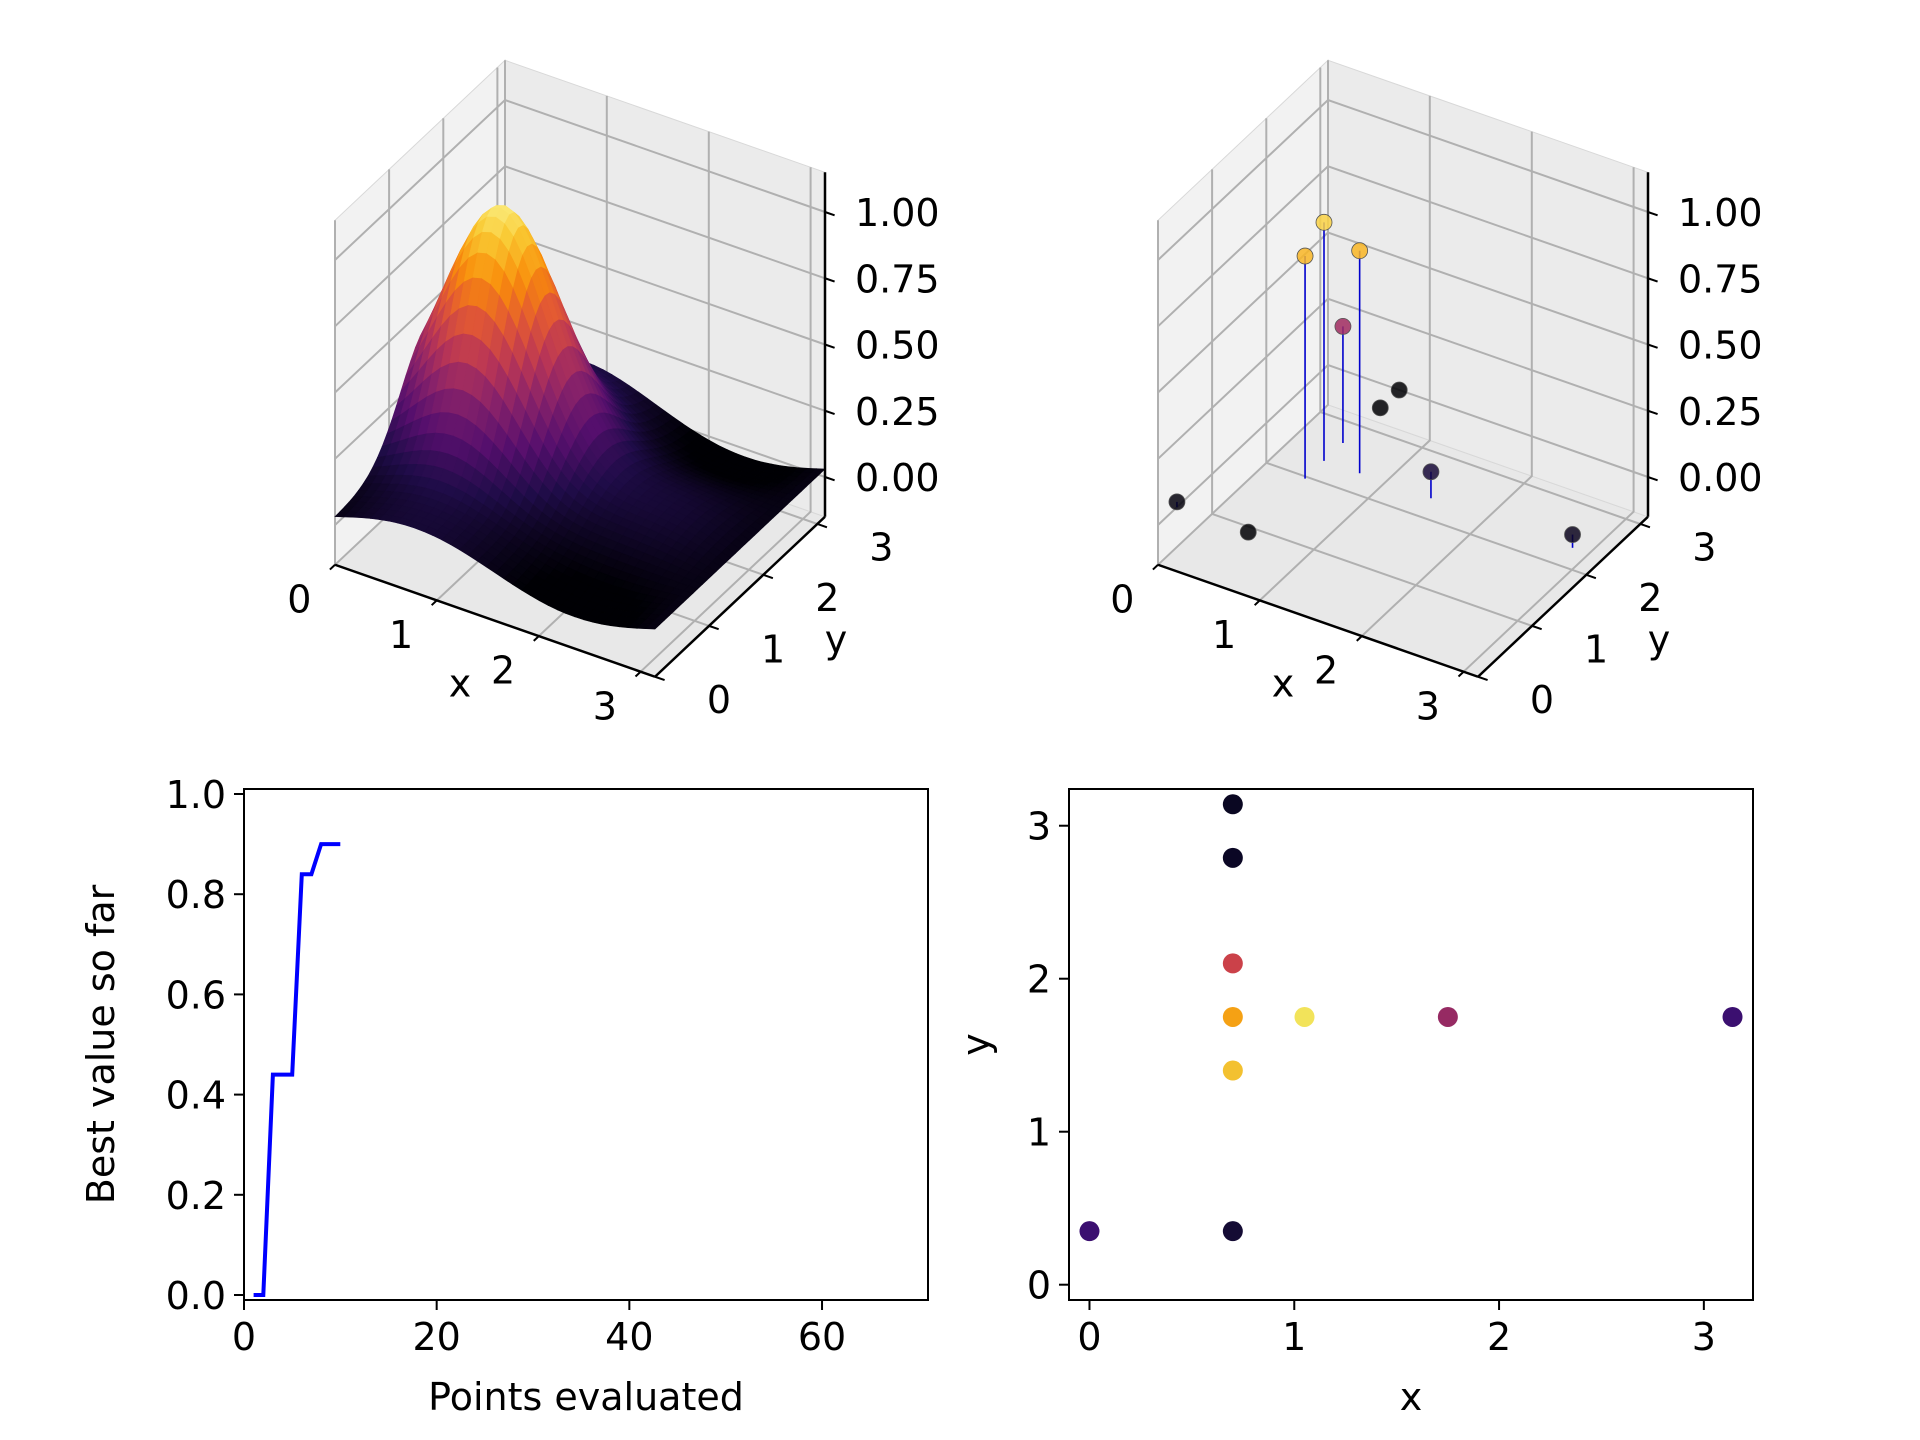 The image size is (1920, 1440). I want to click on y-tick-label: 0.4, so click(196, 1096).